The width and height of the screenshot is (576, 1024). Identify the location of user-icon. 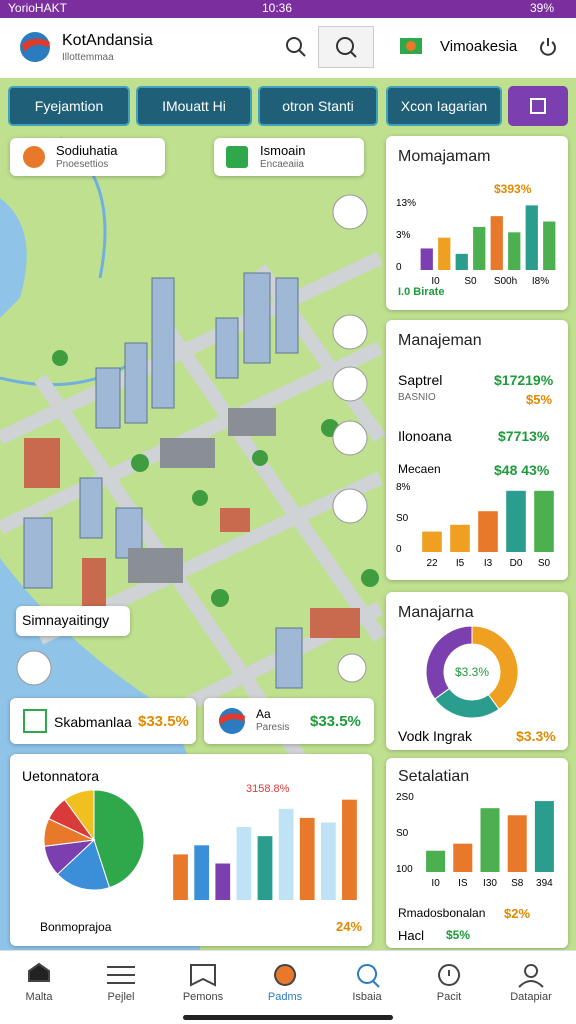
(412, 46).